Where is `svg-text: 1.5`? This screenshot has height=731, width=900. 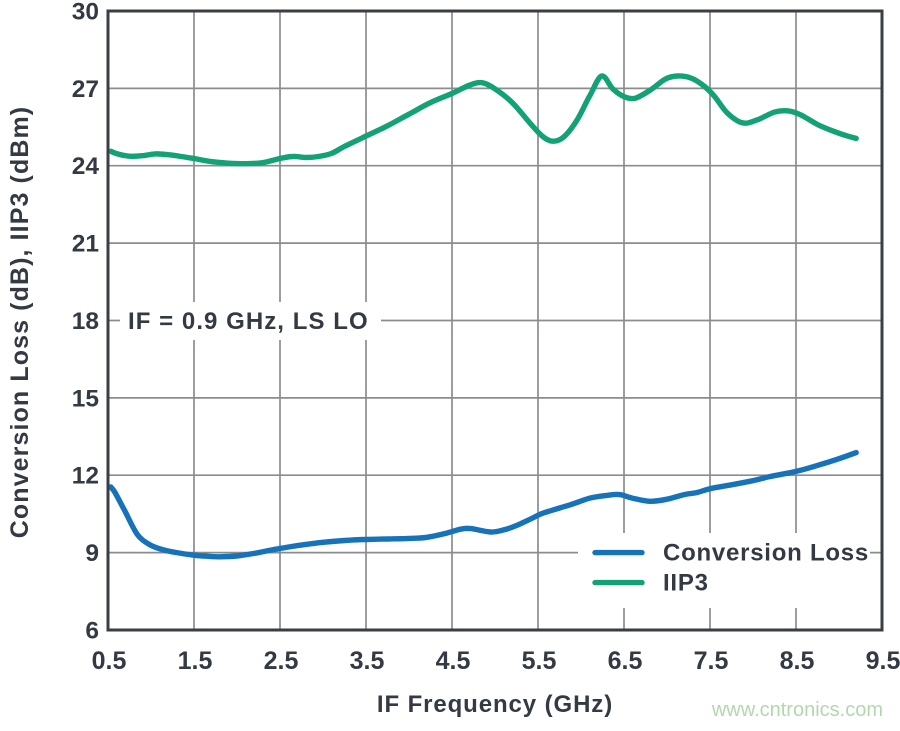
svg-text: 1.5 is located at coordinates (195, 661).